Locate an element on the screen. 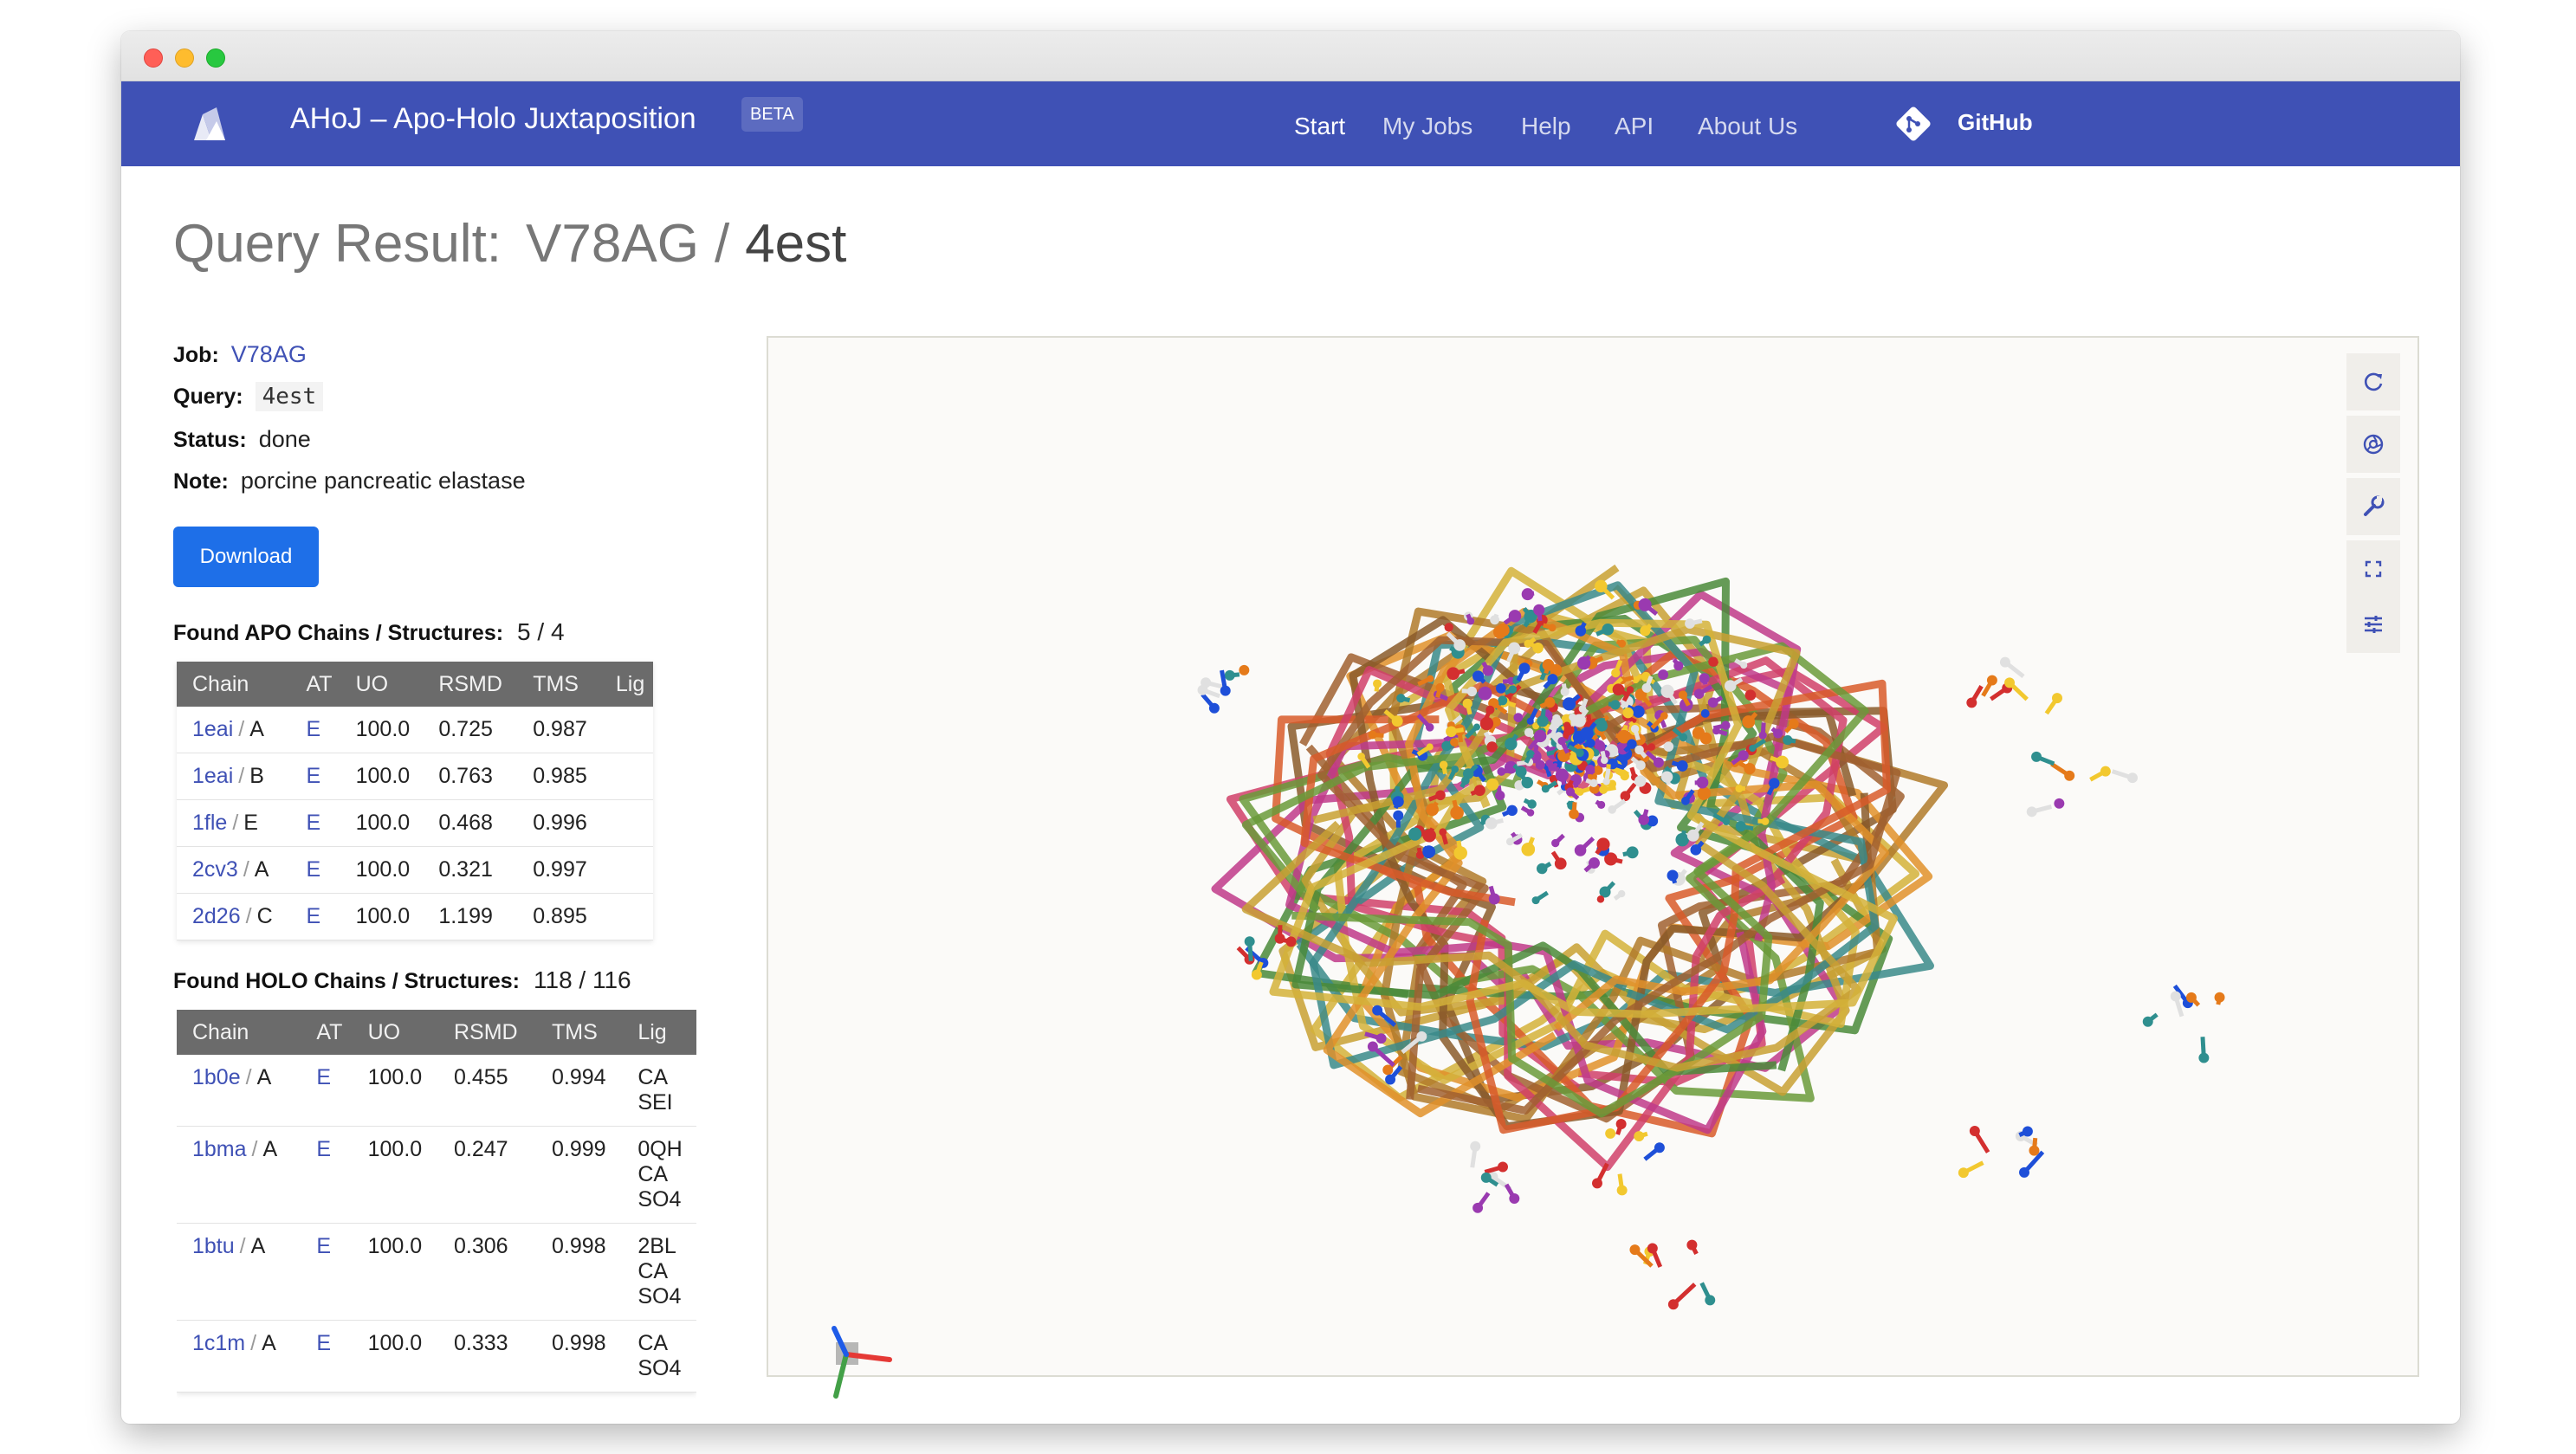 The image size is (2576, 1454). info-query: Query: 4est is located at coordinates (248, 396).